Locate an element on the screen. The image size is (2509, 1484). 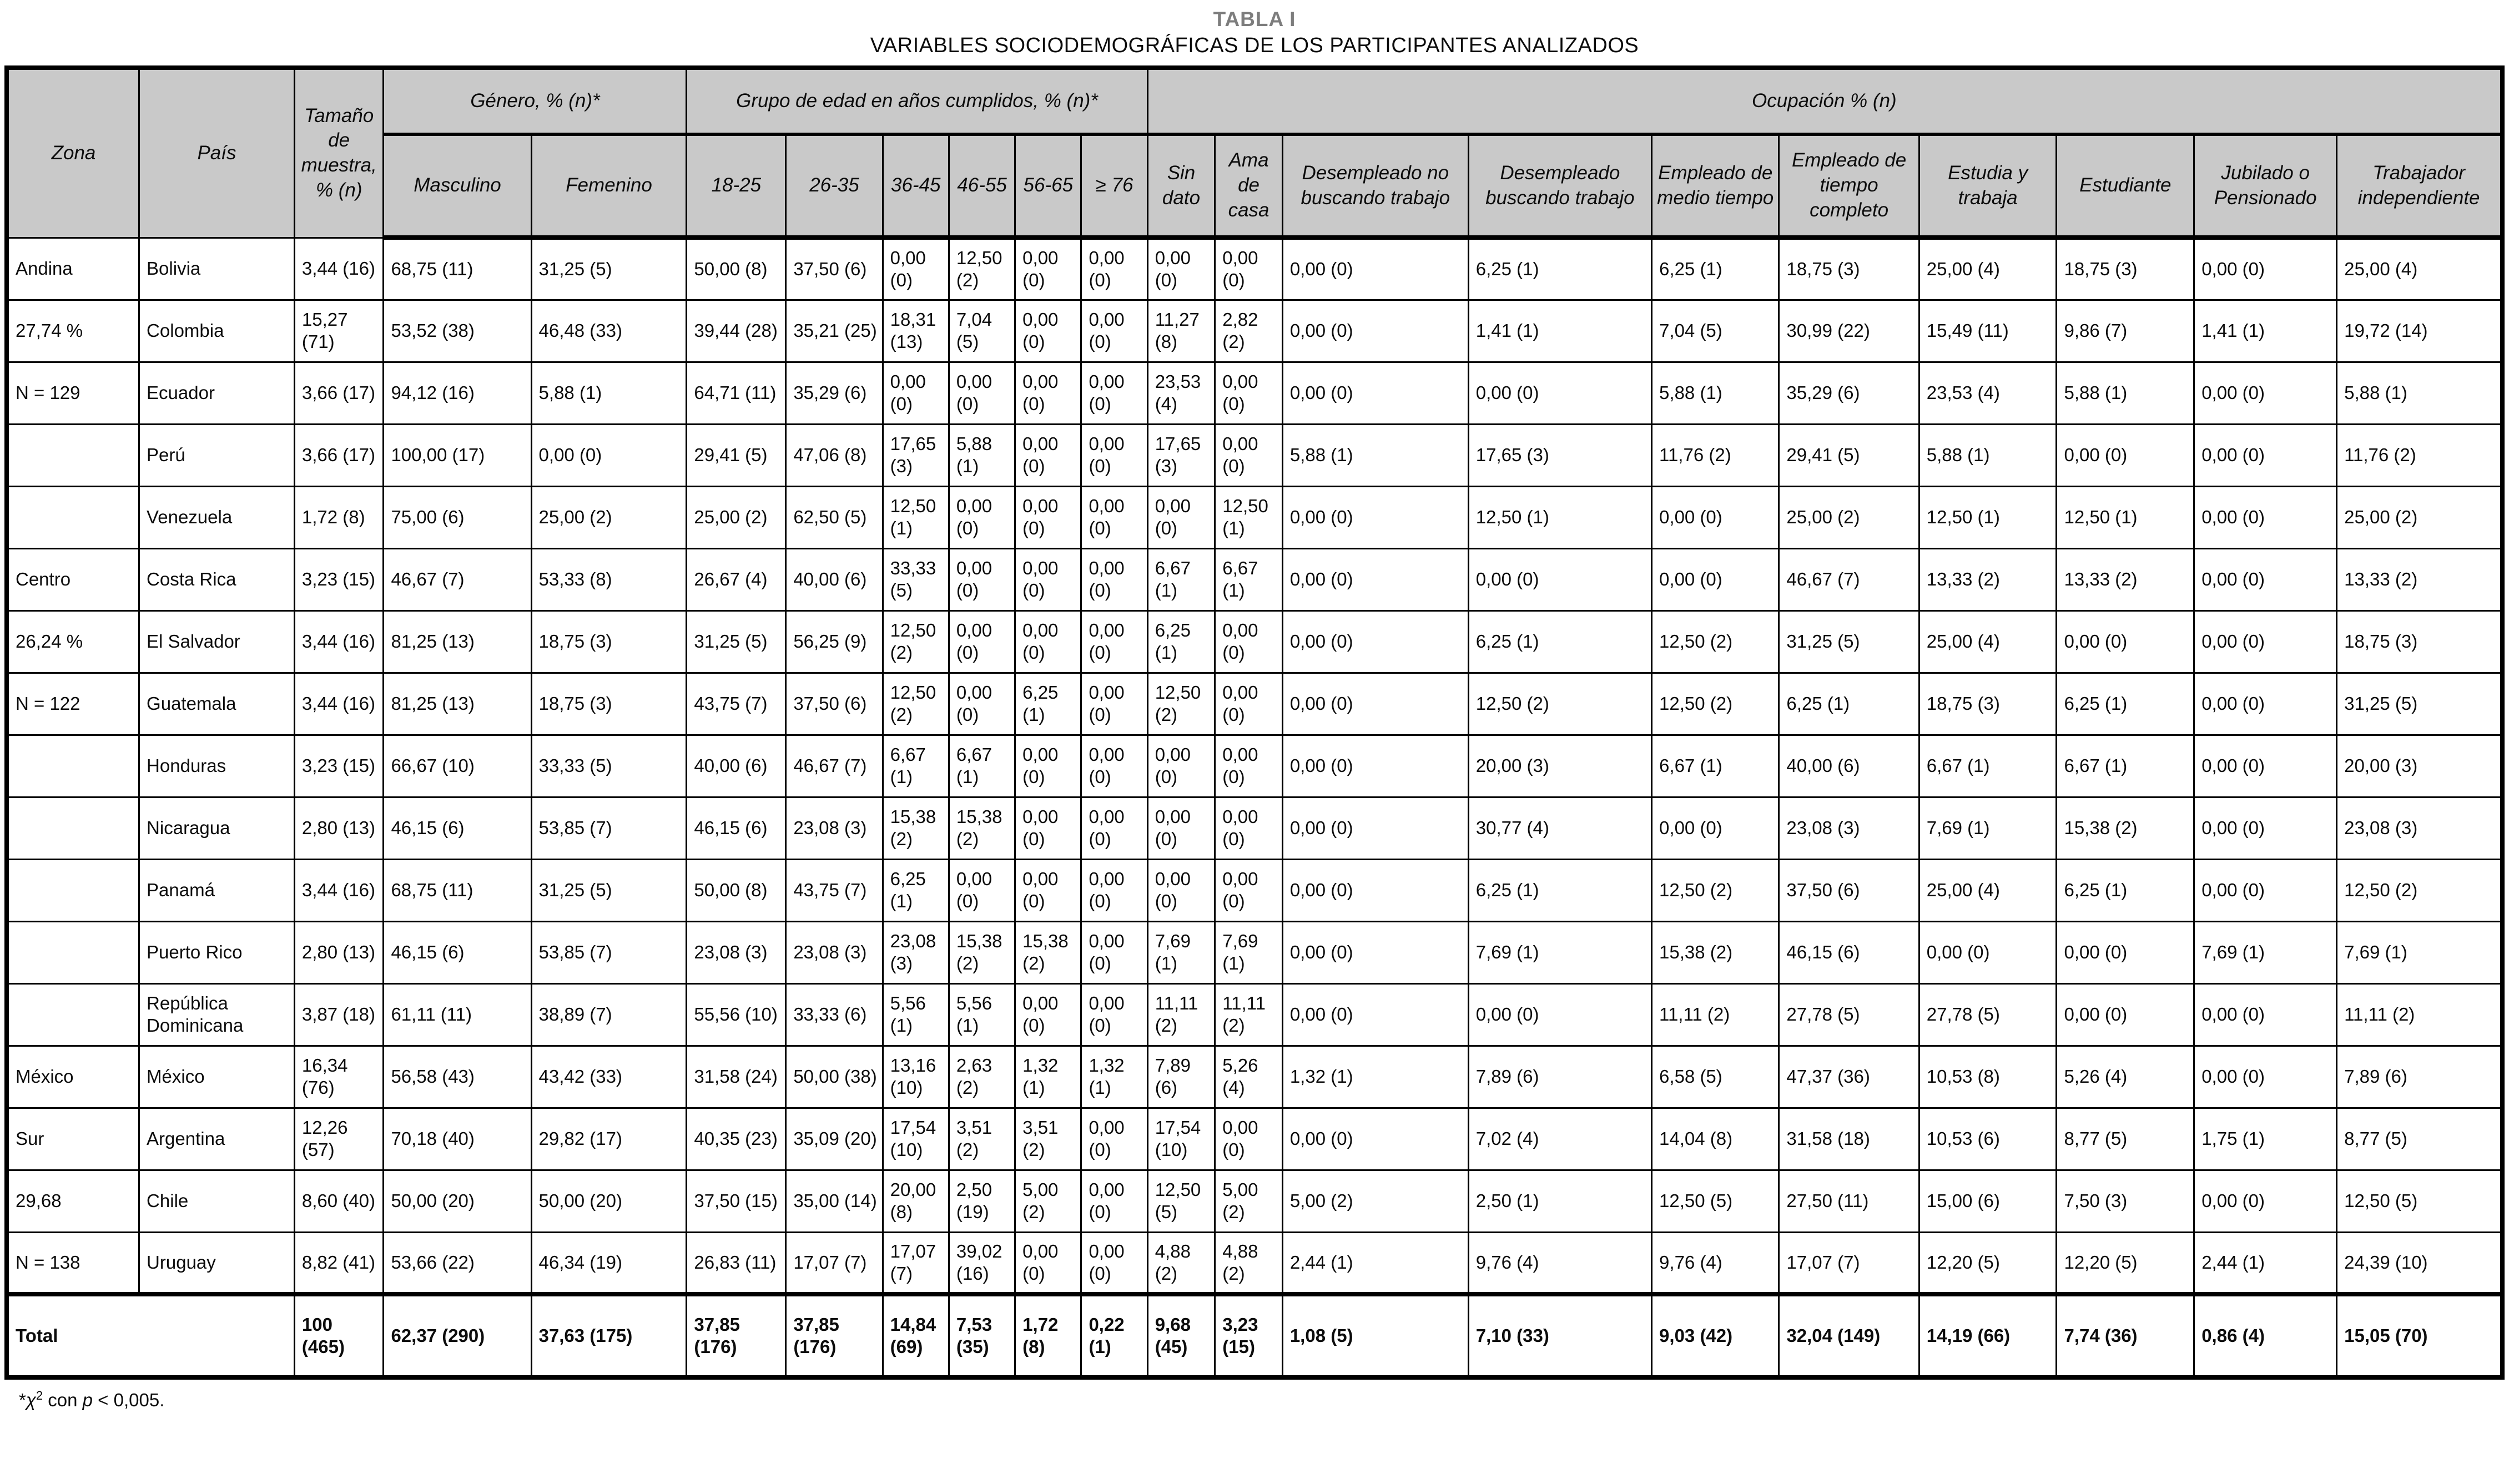
data-cell: 15,38 (2) is located at coordinates (1048, 952).